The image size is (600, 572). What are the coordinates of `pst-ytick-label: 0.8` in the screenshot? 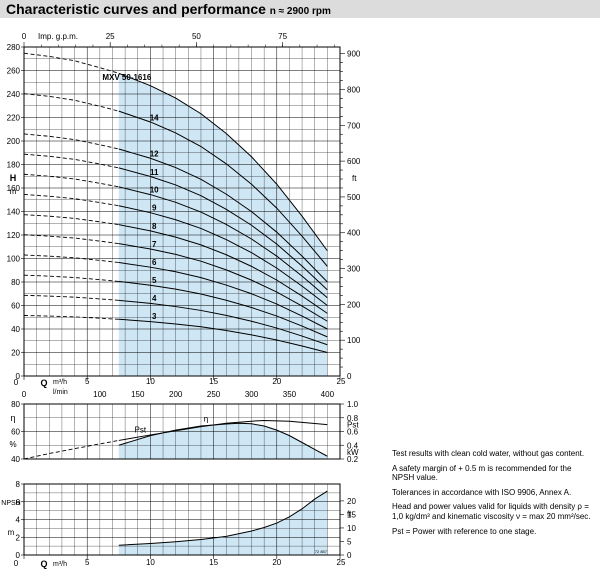 It's located at (353, 418).